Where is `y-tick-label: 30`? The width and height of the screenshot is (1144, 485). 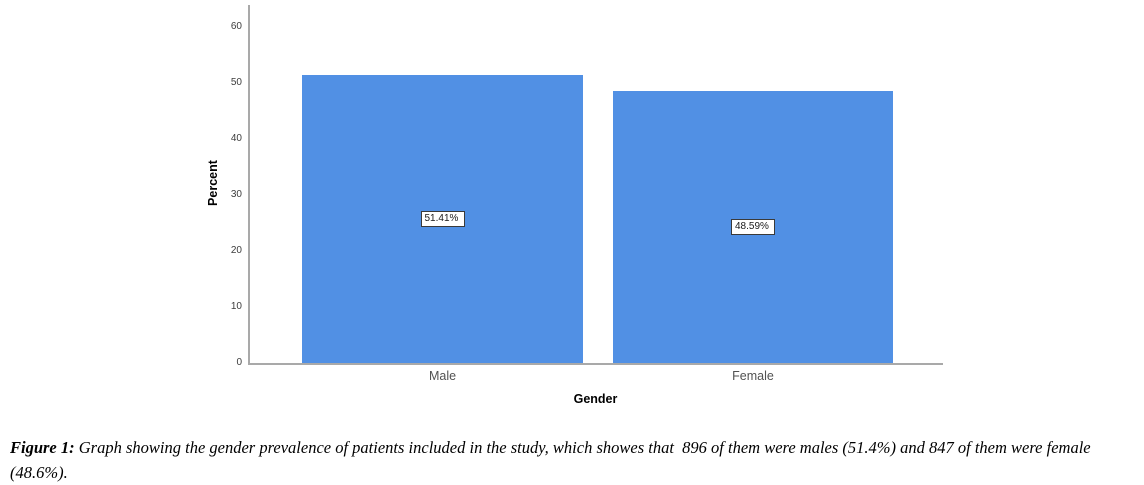
y-tick-label: 30 is located at coordinates (236, 194).